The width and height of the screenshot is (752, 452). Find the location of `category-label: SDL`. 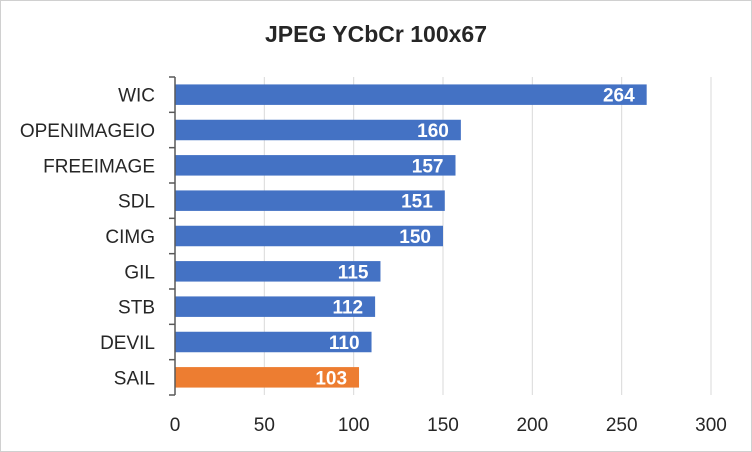

category-label: SDL is located at coordinates (136, 202).